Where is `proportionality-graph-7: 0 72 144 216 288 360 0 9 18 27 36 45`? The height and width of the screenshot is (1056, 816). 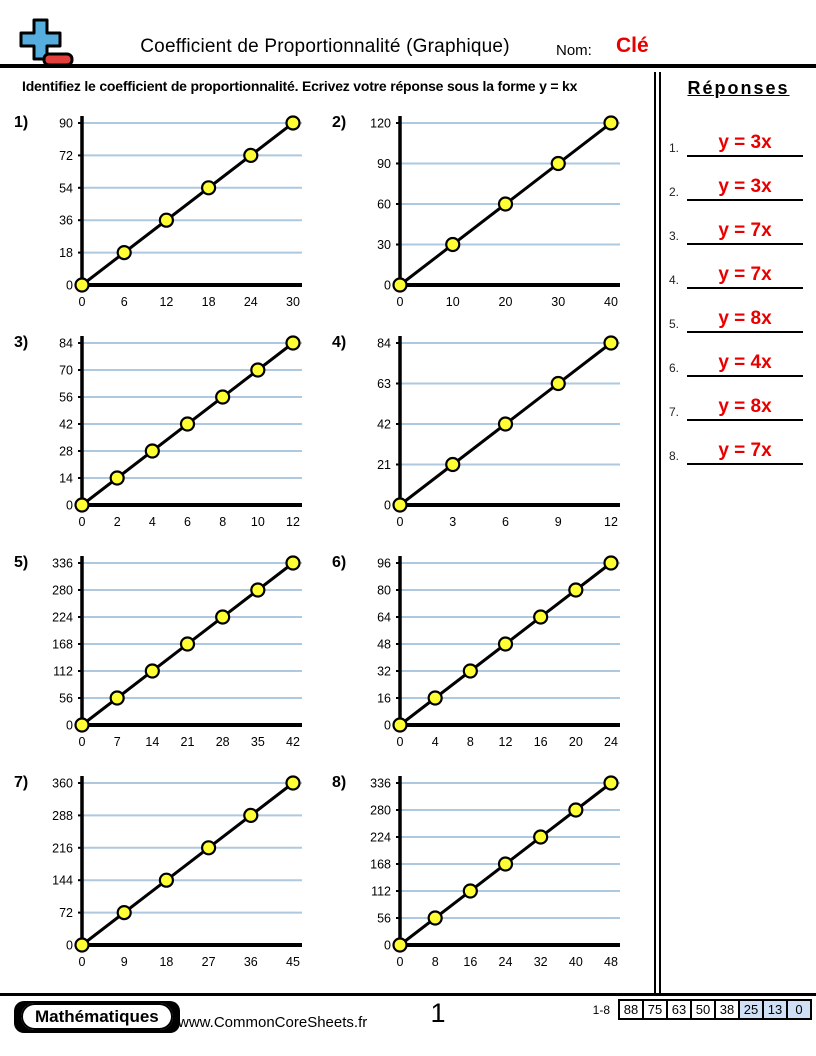
proportionality-graph-7: 0 72 144 216 288 360 0 9 18 27 36 45 is located at coordinates (177, 872).